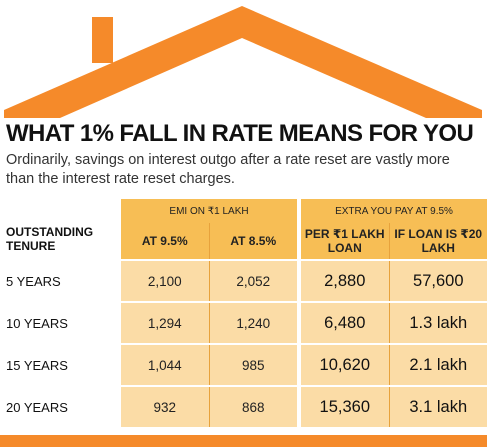  Describe the element at coordinates (58, 323) in the screenshot. I see `row-label: 10 YEARS` at that location.